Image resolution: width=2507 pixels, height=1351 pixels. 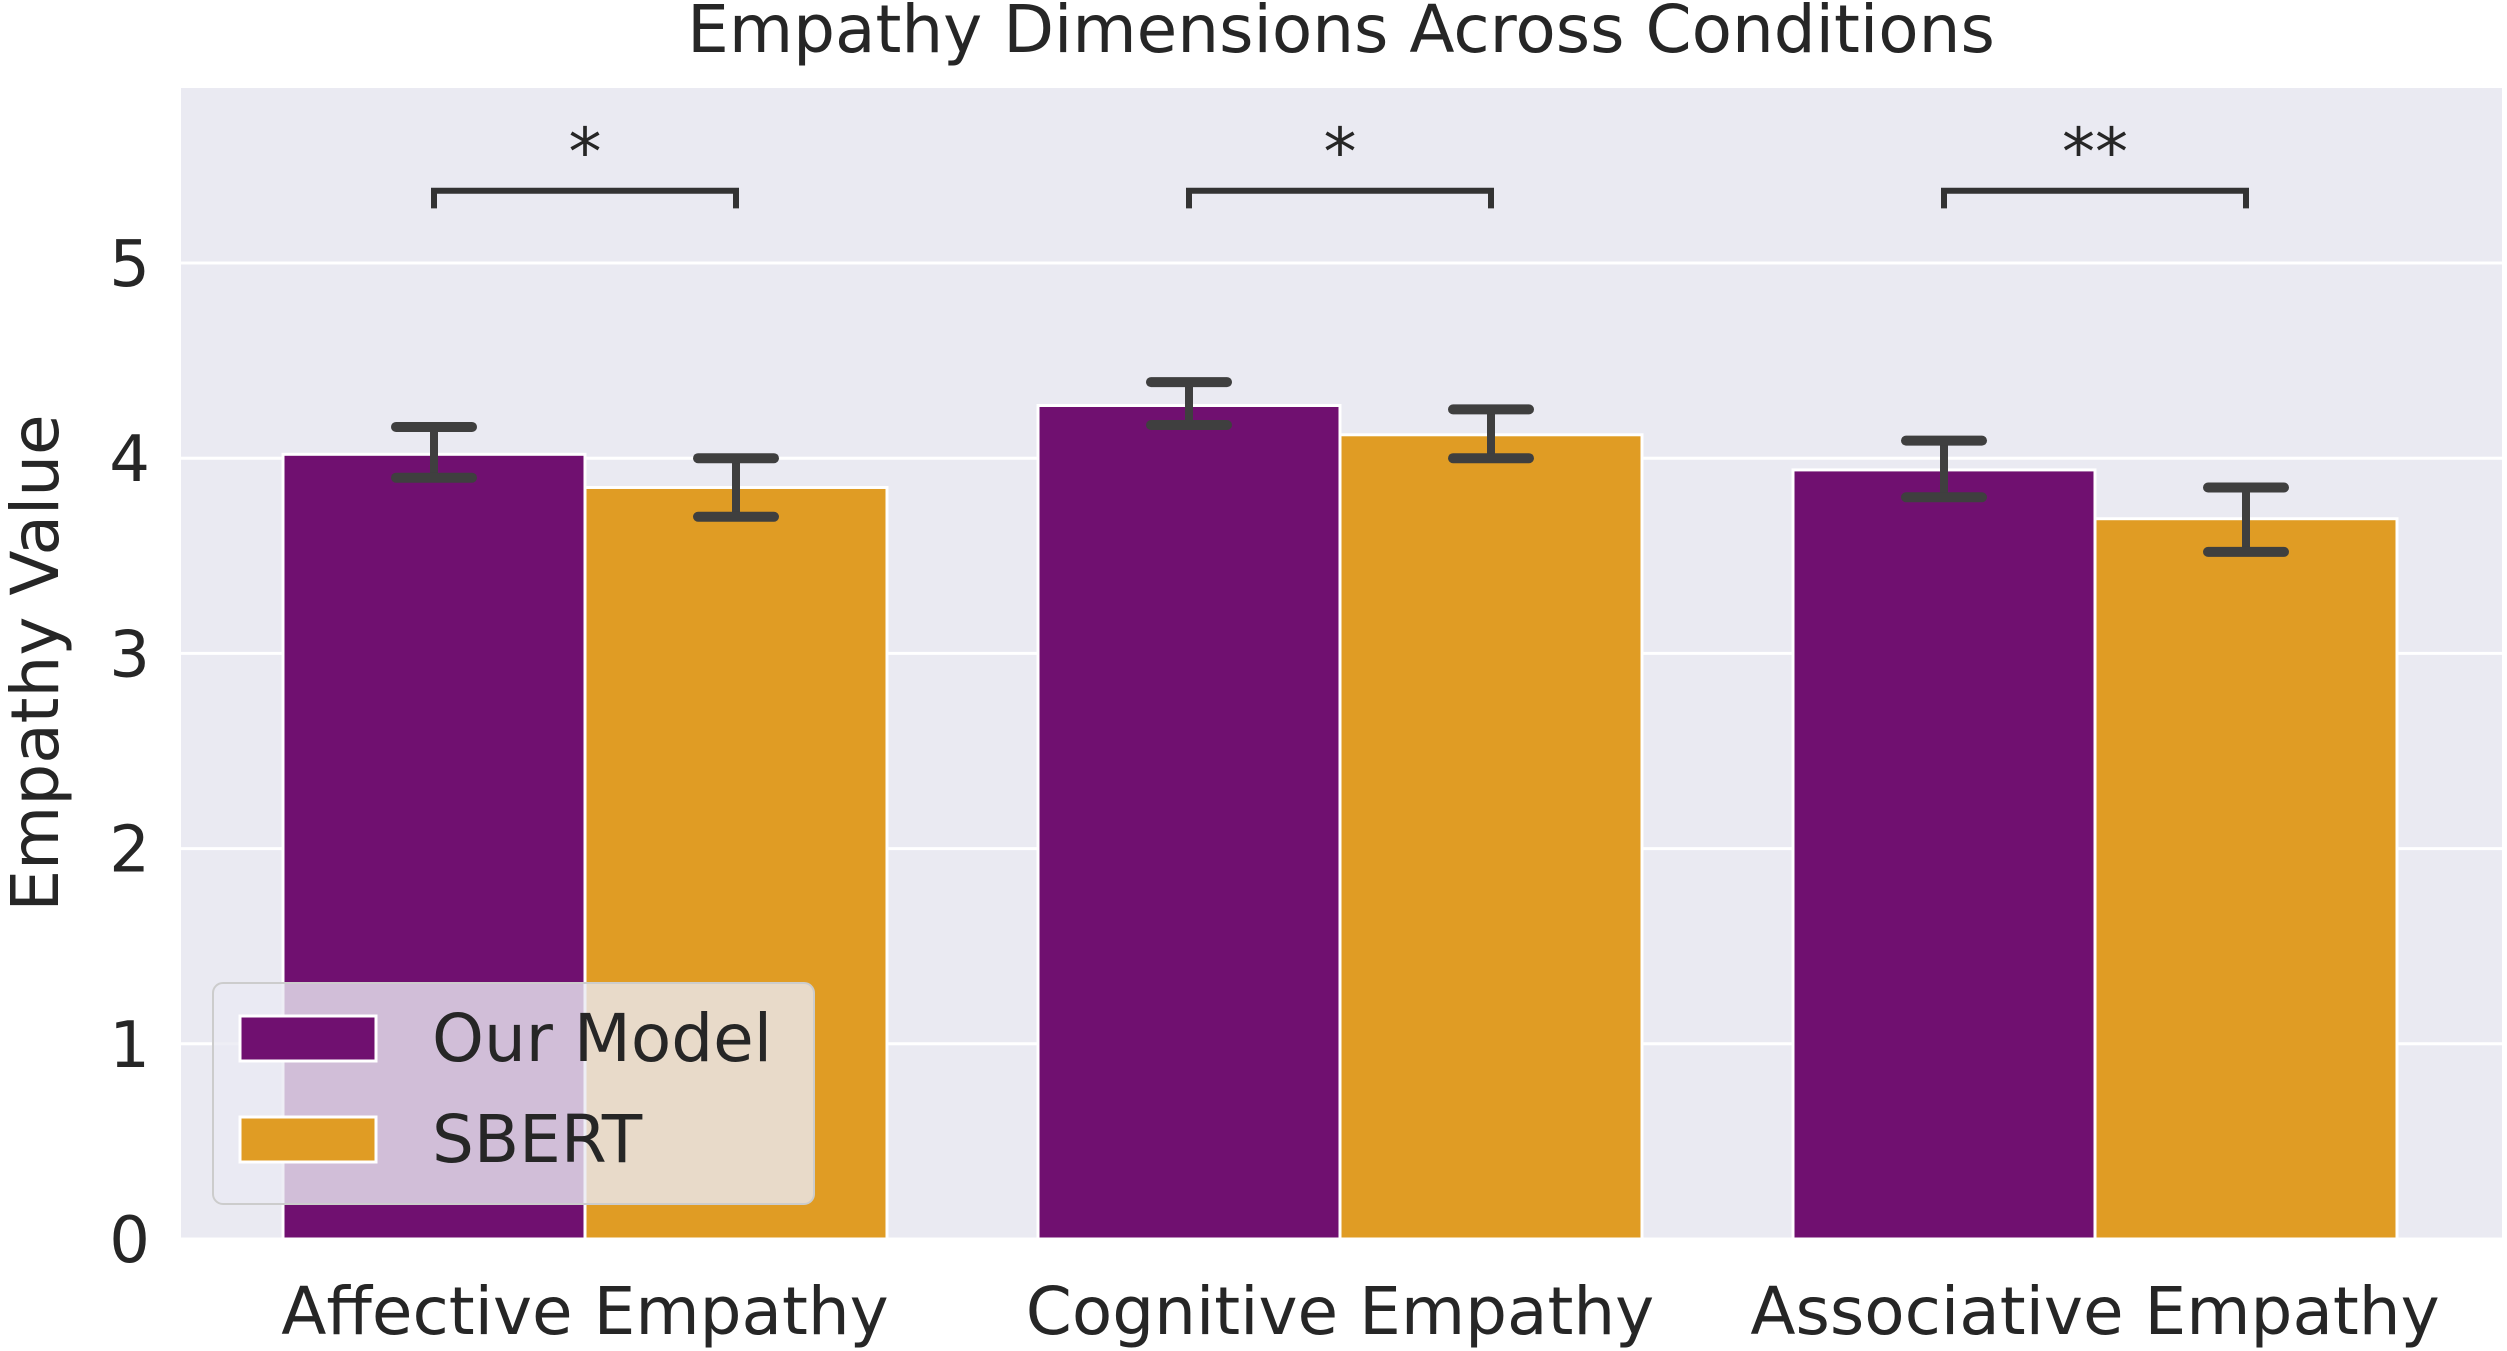 What do you see at coordinates (129, 655) in the screenshot?
I see `y-tick-label: 3` at bounding box center [129, 655].